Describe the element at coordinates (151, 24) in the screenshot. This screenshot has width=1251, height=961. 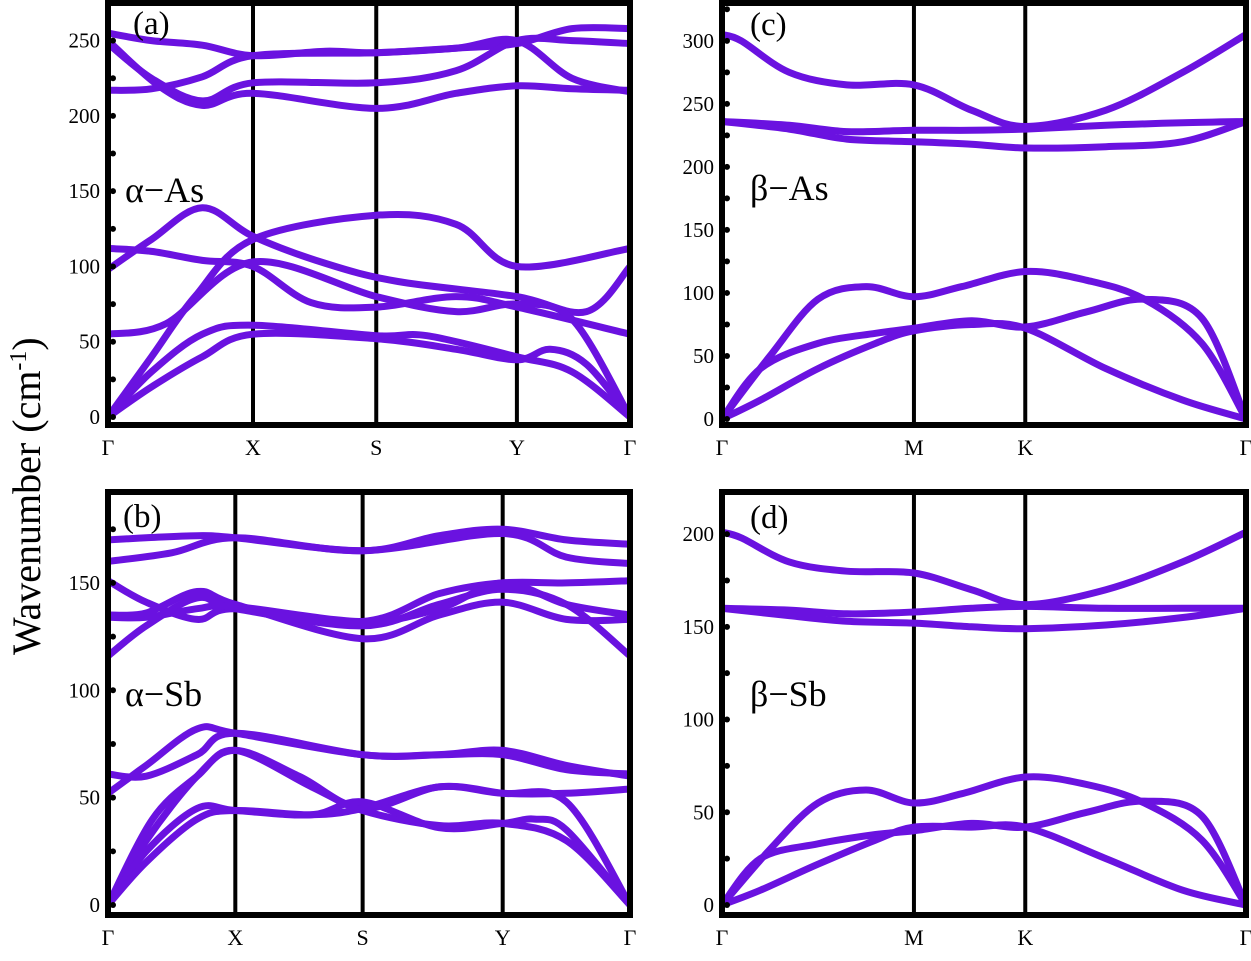
I see `panel-label: (a)` at that location.